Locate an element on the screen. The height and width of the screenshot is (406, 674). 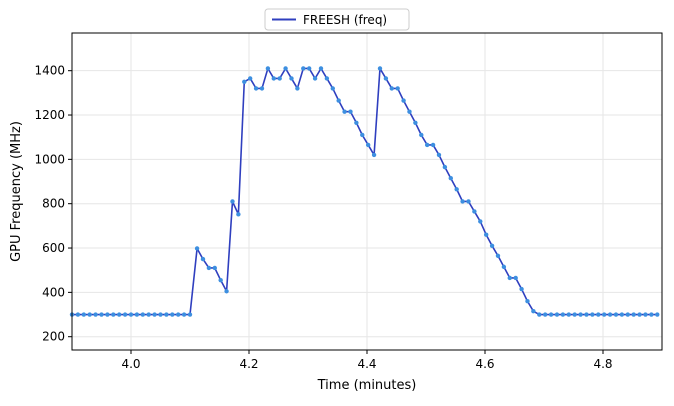
y-tick-label: 600 is located at coordinates (53, 248).